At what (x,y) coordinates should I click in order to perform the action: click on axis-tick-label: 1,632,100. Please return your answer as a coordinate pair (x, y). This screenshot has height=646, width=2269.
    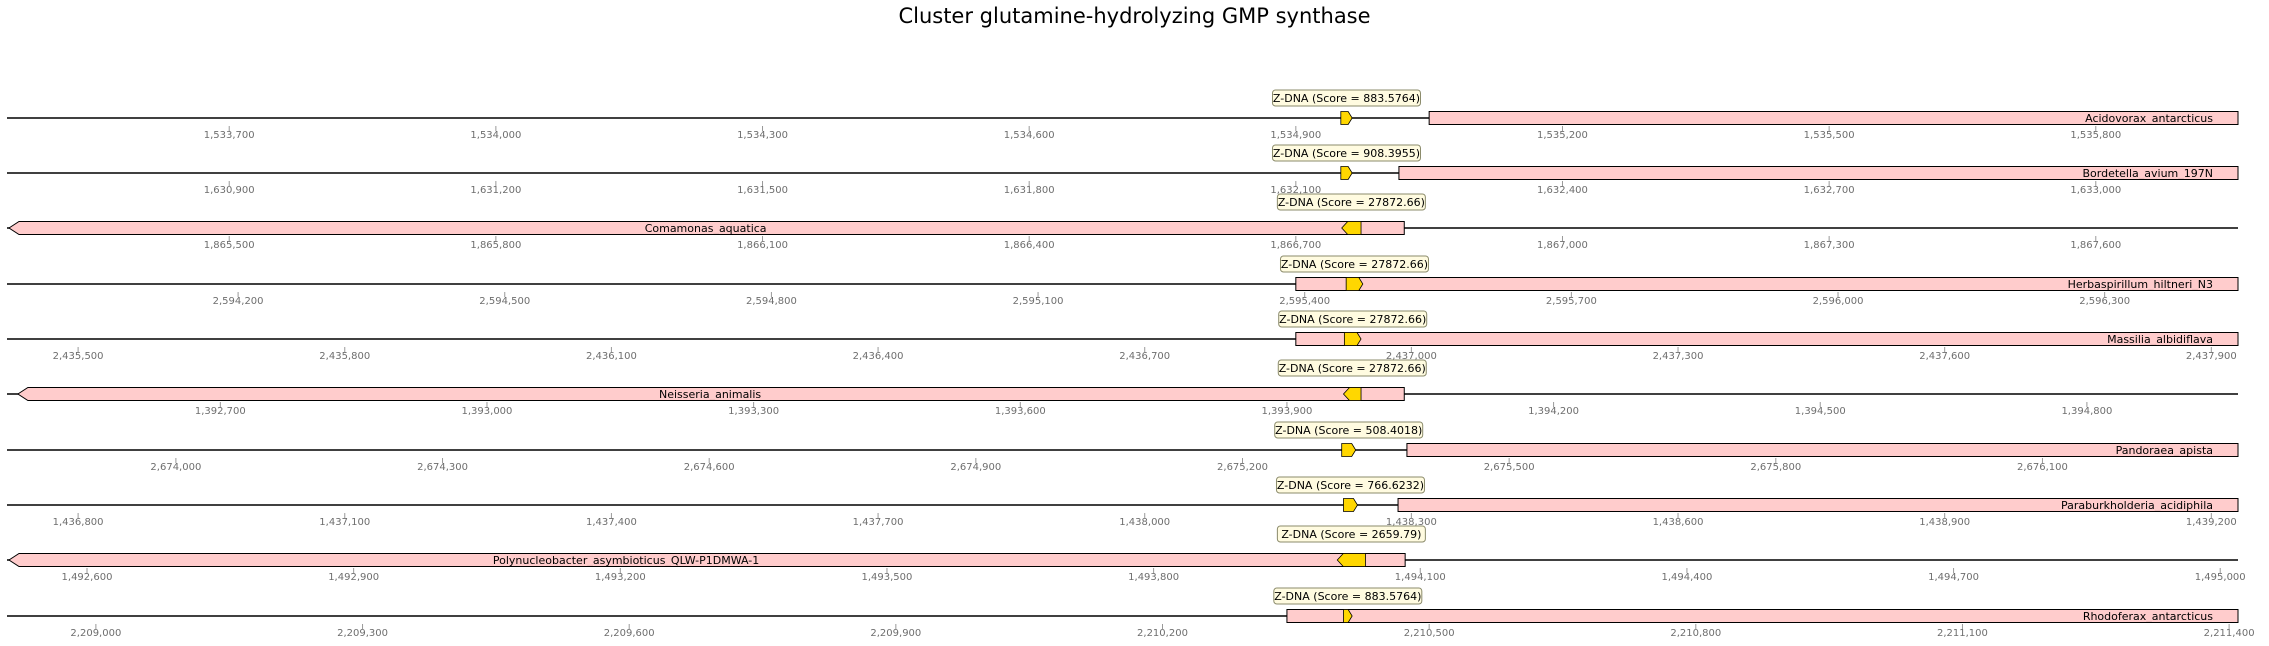
    Looking at the image, I should click on (1295, 190).